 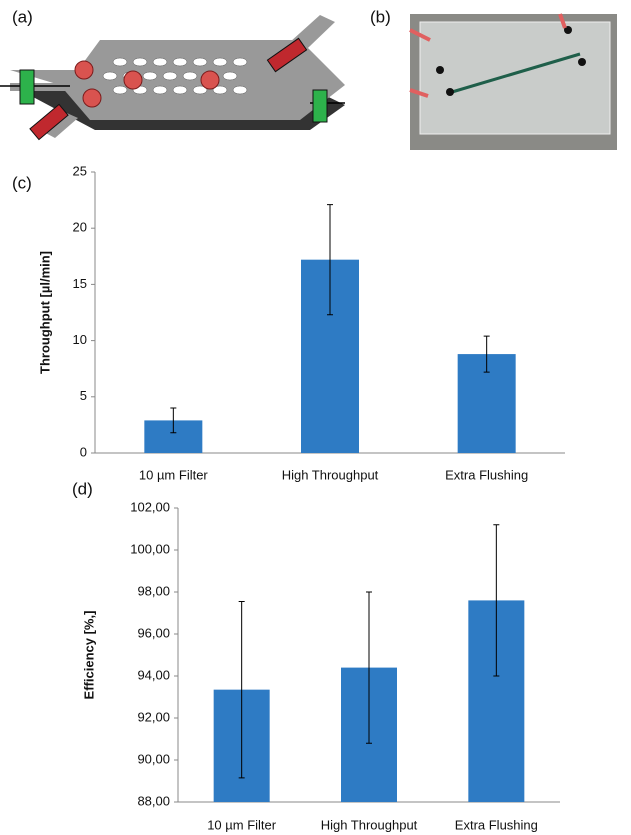 What do you see at coordinates (153, 800) in the screenshot?
I see `y-tick-label: 88,00` at bounding box center [153, 800].